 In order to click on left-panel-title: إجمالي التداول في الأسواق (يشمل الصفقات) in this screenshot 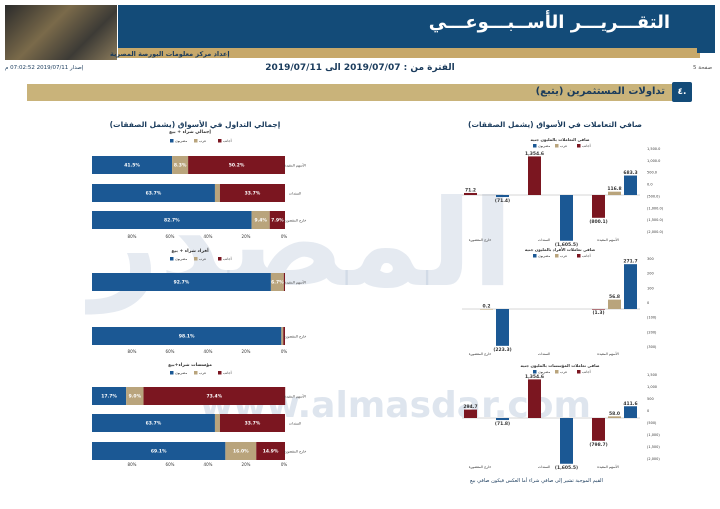, I will do `click(195, 124)`.